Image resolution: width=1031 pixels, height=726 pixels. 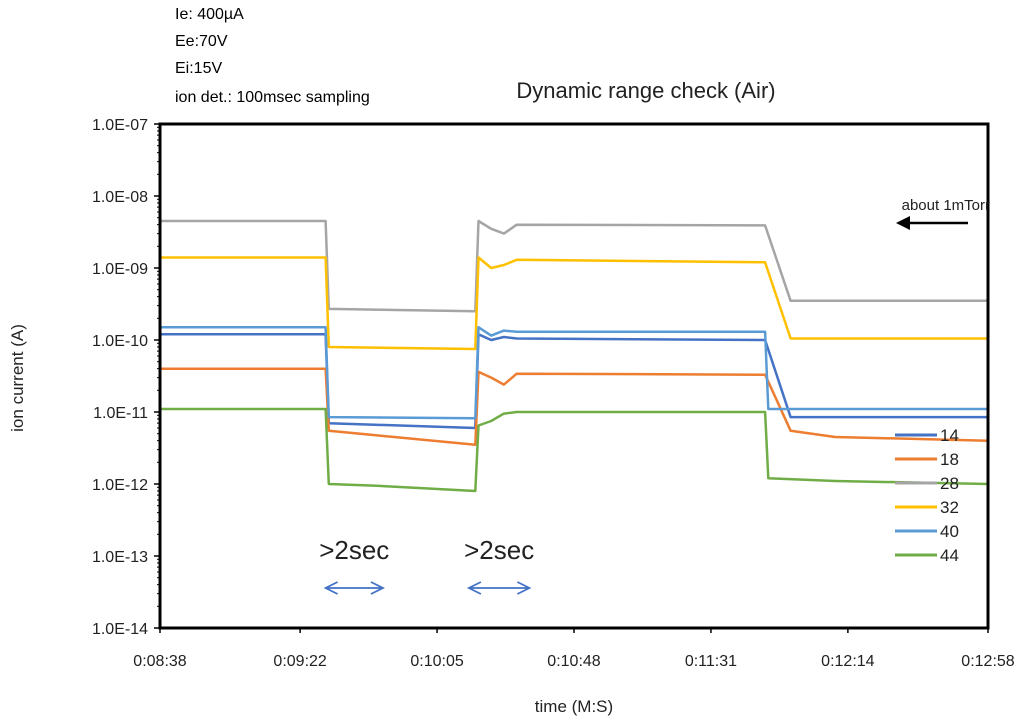 I want to click on legend-label-18: 18, so click(x=949, y=459).